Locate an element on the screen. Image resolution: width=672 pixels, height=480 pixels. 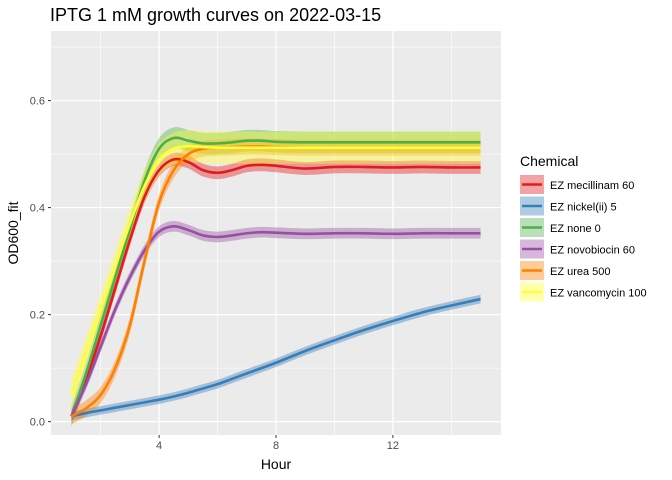
y-tick-label: 0.0 is located at coordinates (37, 423).